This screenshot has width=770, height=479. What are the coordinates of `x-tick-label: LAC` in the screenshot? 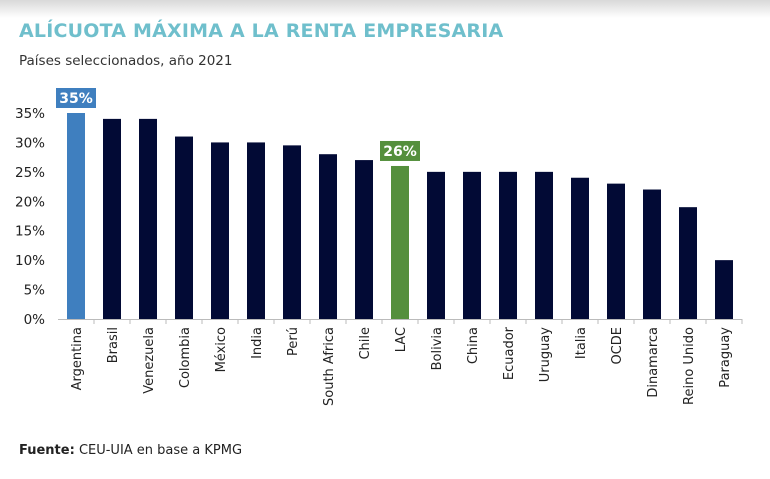 It's located at (401, 339).